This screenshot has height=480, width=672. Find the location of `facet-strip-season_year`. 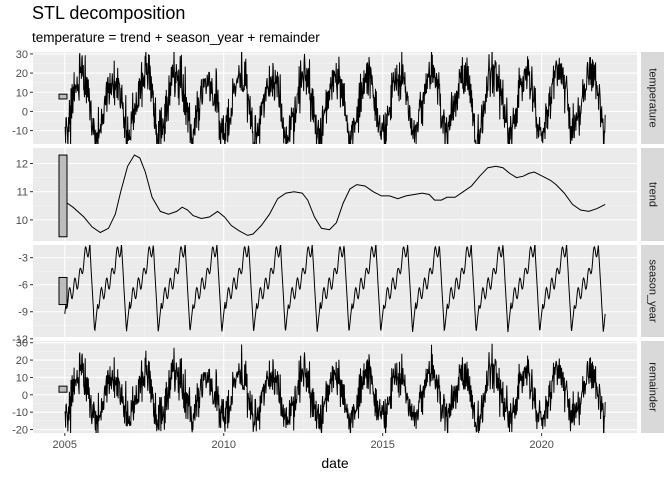

facet-strip-season_year is located at coordinates (652, 291).